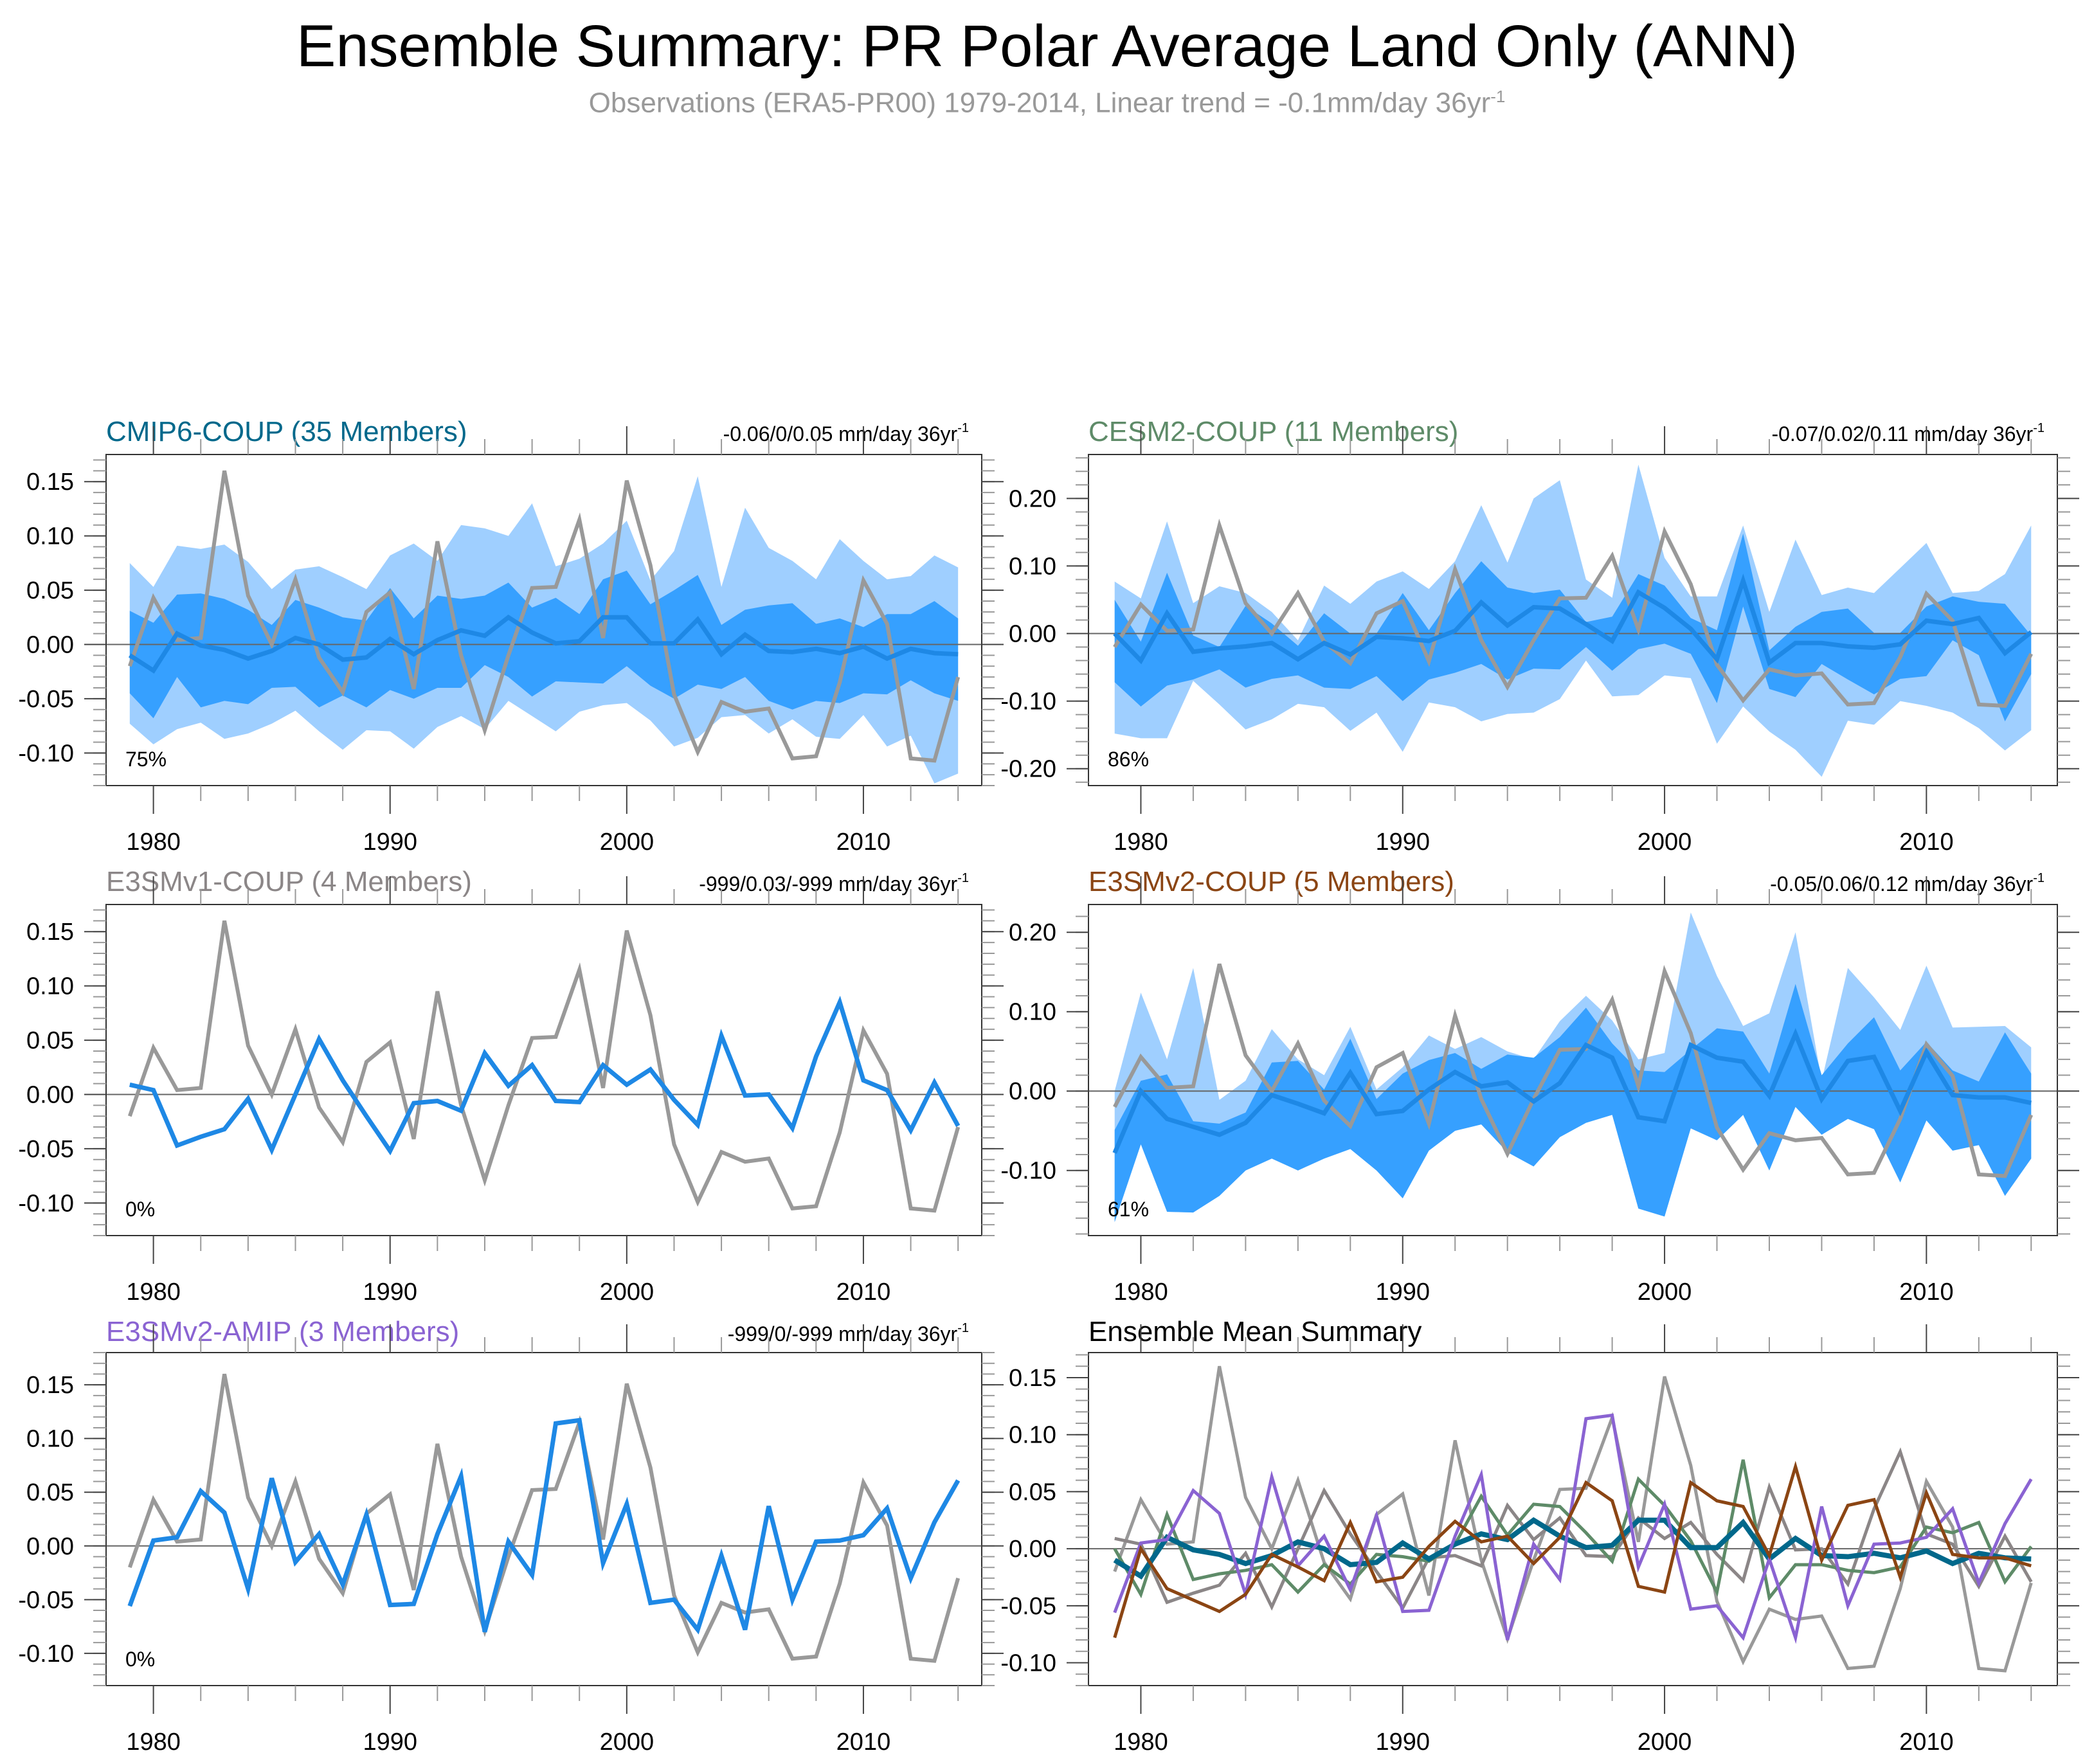 The height and width of the screenshot is (1764, 2094). I want to click on percent-label: 86%, so click(1128, 760).